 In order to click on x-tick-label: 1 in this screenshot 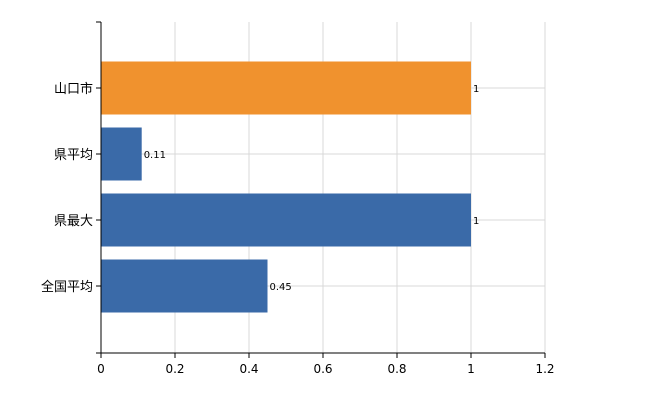, I will do `click(471, 369)`.